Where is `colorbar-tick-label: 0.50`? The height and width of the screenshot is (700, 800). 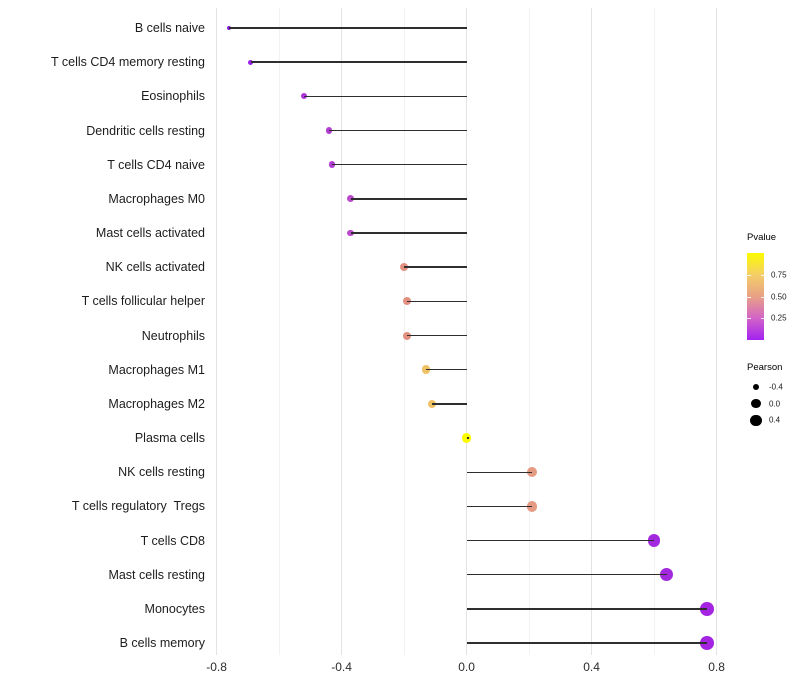
colorbar-tick-label: 0.50 is located at coordinates (779, 296).